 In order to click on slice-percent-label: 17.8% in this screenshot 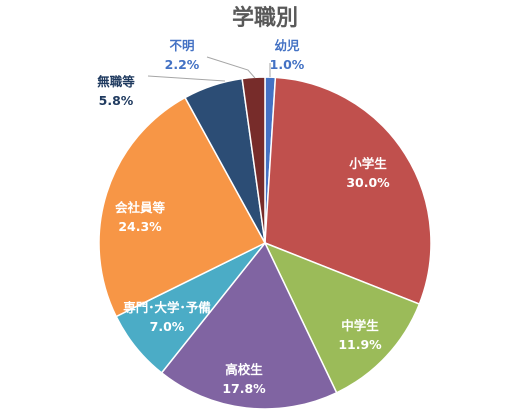, I will do `click(244, 388)`.